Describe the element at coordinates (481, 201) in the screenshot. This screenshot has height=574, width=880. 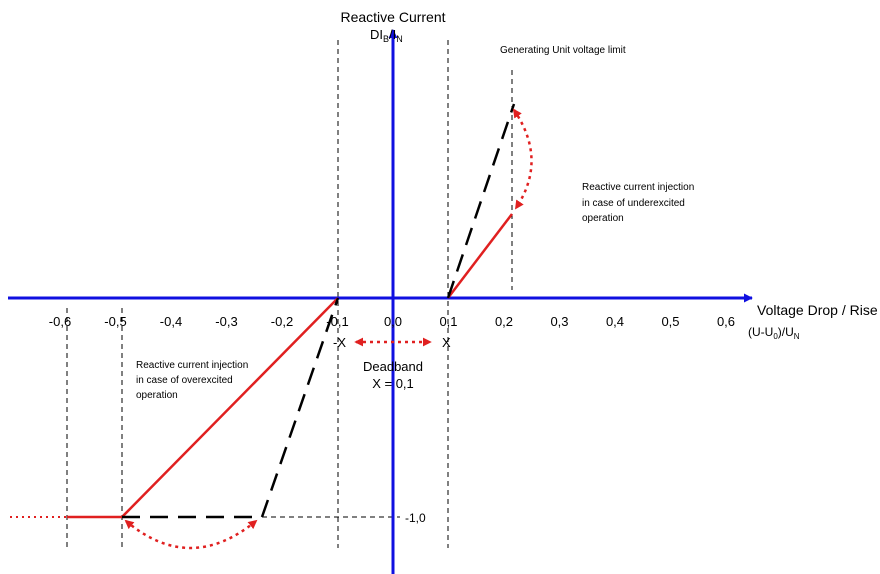
I see `underexcited-dashed-steep` at that location.